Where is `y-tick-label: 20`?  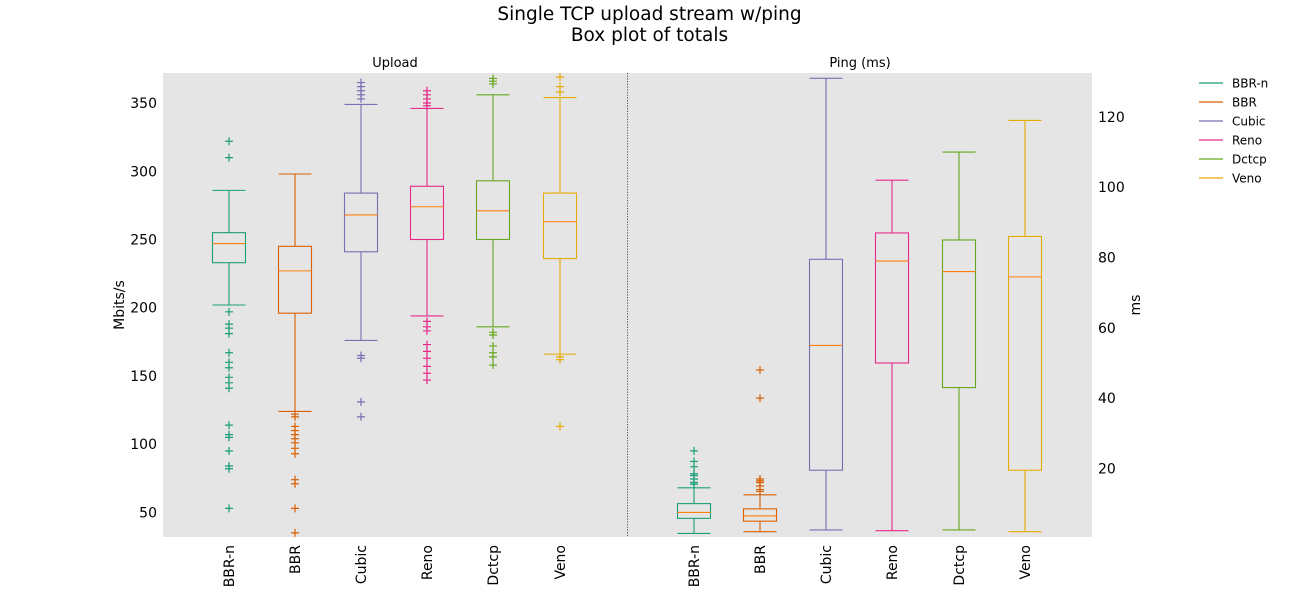
y-tick-label: 20 is located at coordinates (1107, 469).